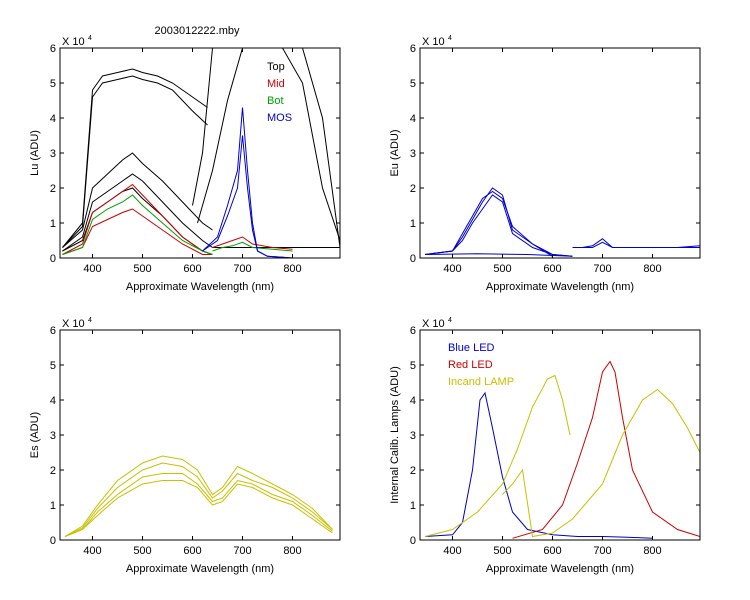  What do you see at coordinates (395, 435) in the screenshot?
I see `calib-y-axis-label: Internal Calib. Lamps (ADU)` at bounding box center [395, 435].